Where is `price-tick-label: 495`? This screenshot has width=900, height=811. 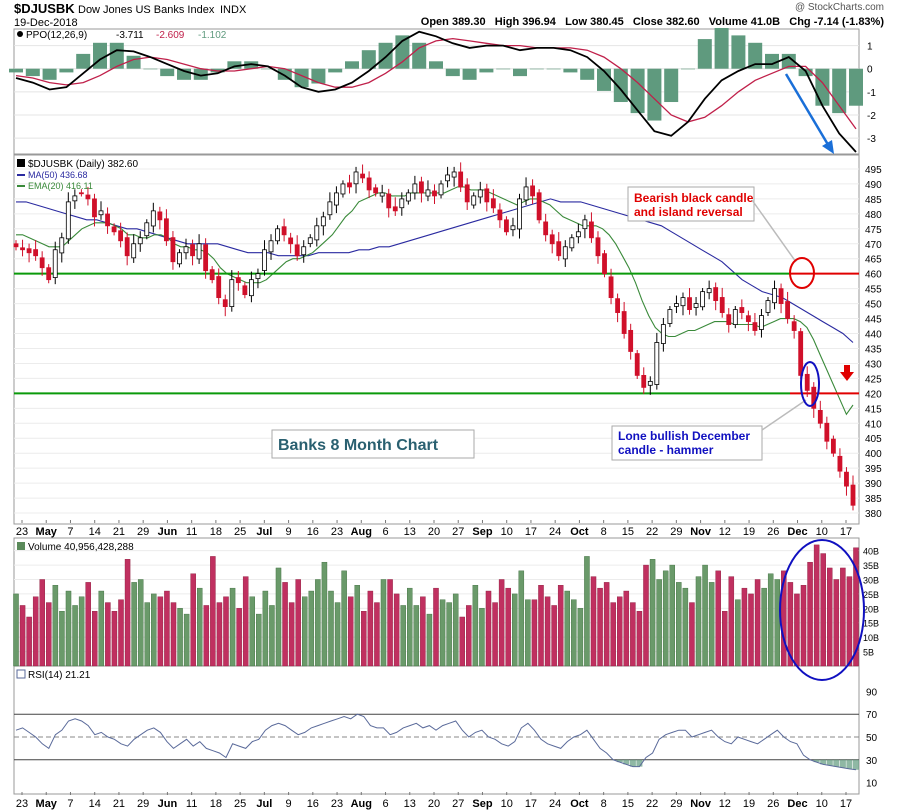
price-tick-label: 495 is located at coordinates (873, 170).